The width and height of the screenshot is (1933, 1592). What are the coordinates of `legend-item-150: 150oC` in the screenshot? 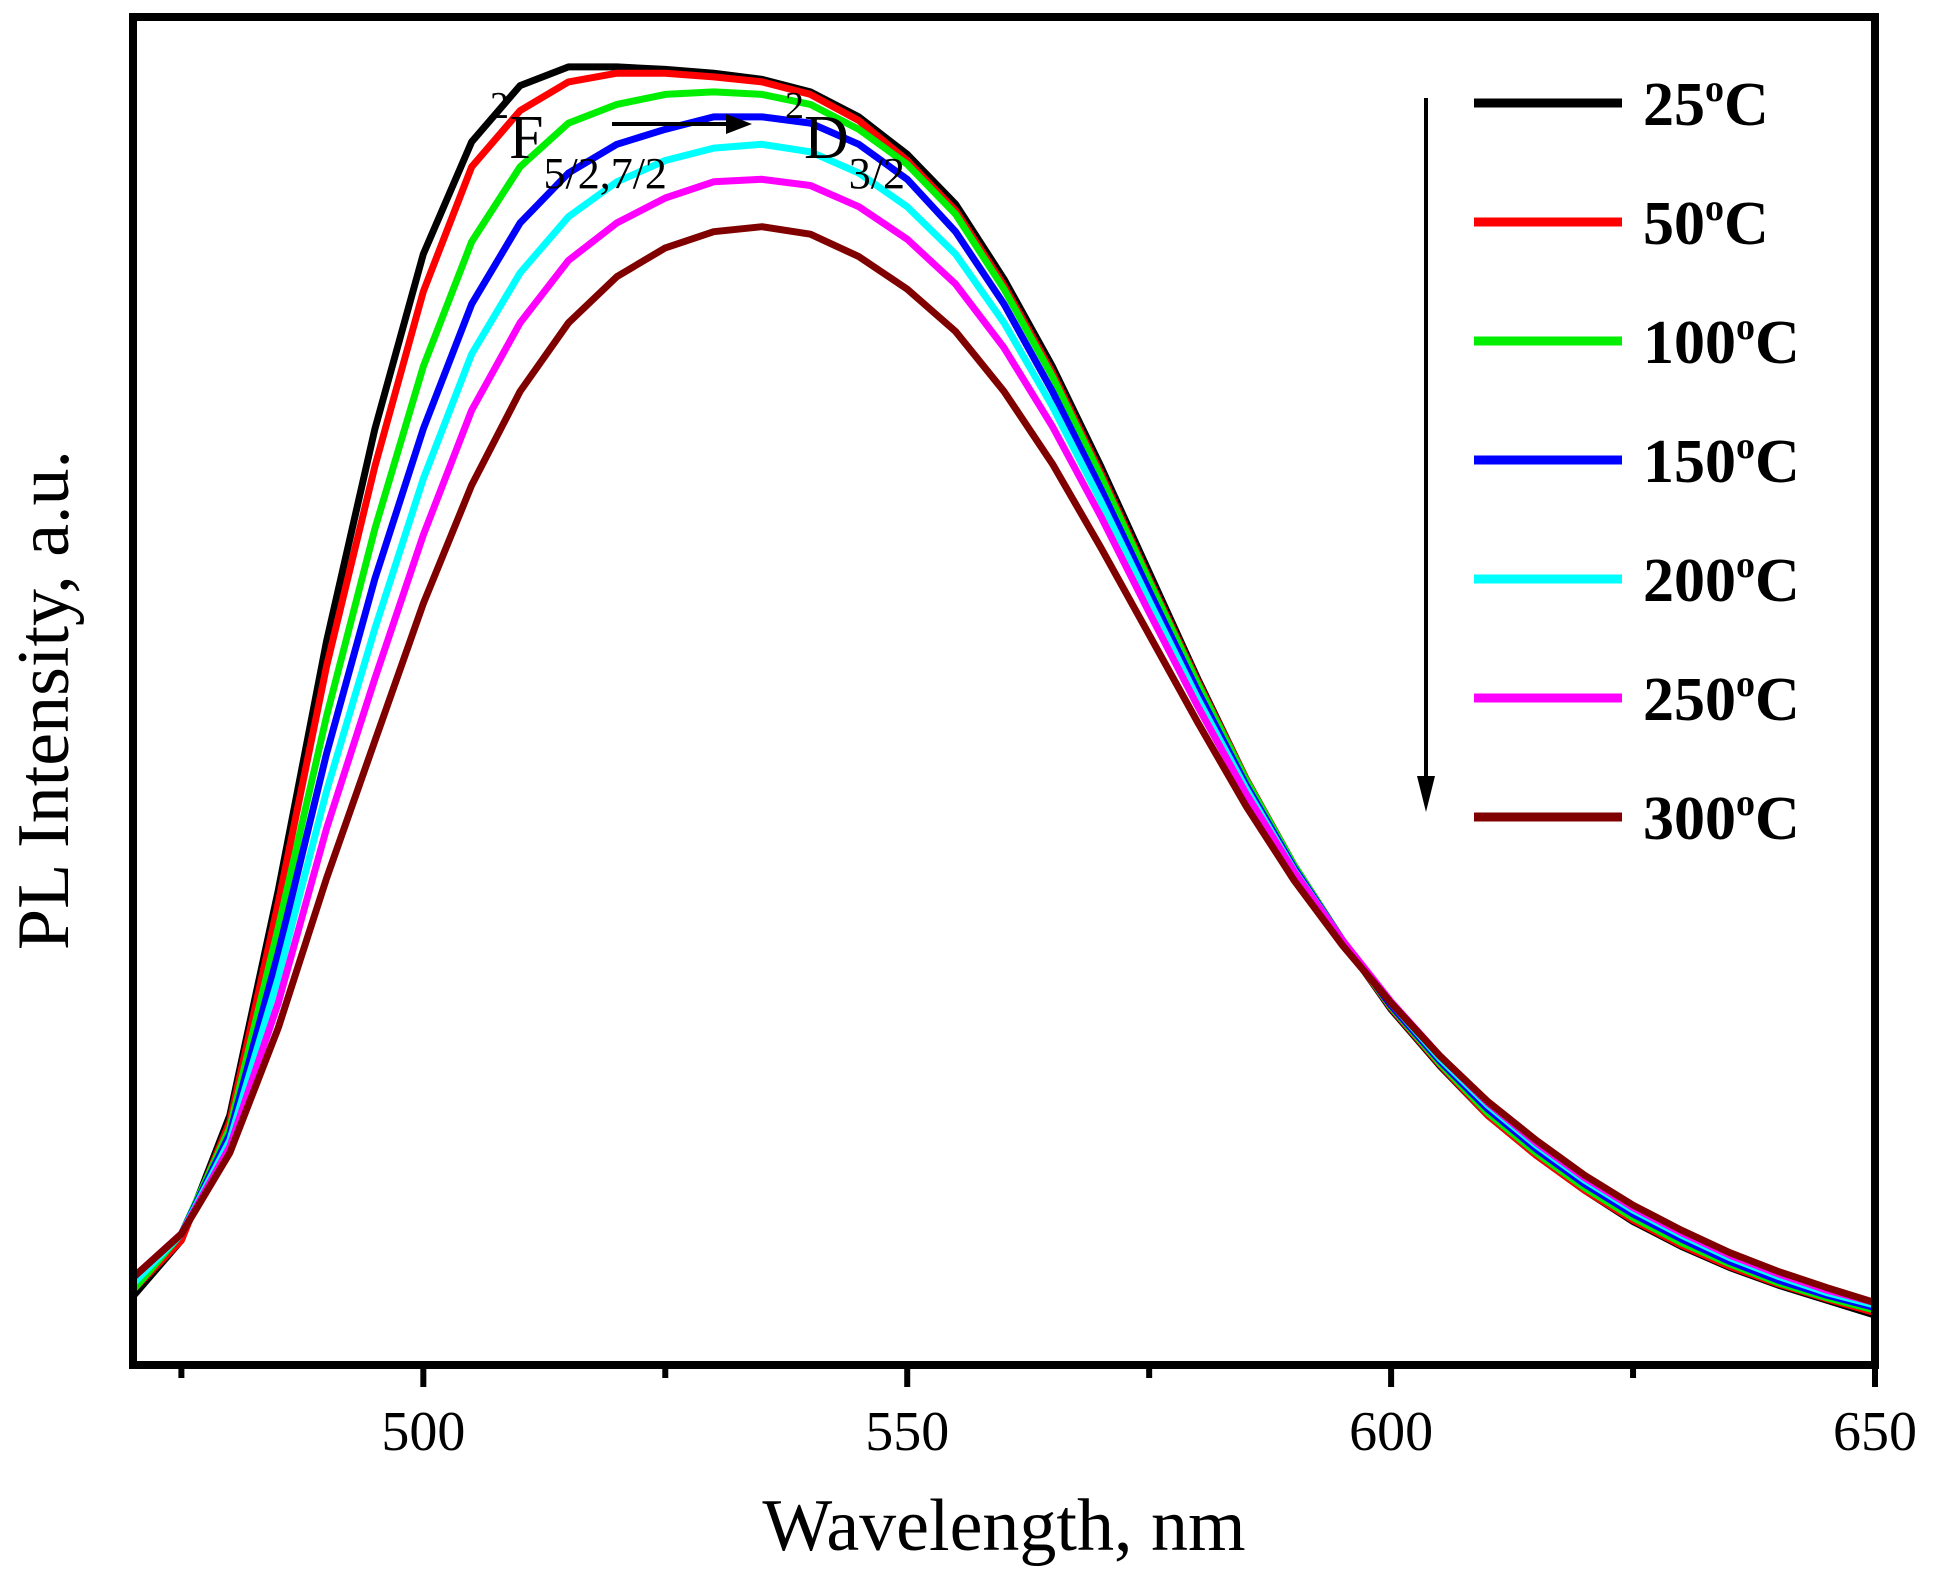 It's located at (1637, 460).